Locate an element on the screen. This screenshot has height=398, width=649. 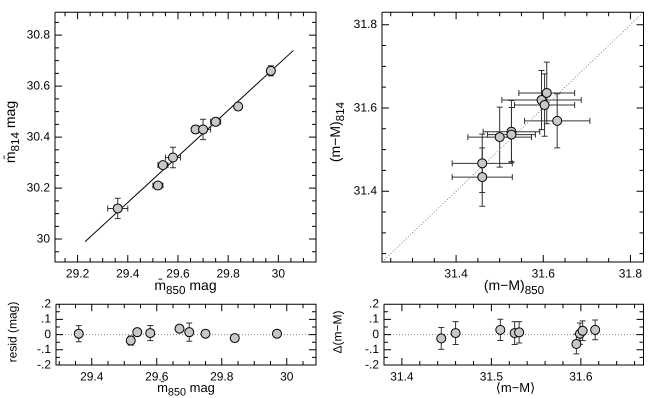
x-tick-label: 31.6 is located at coordinates (581, 377).